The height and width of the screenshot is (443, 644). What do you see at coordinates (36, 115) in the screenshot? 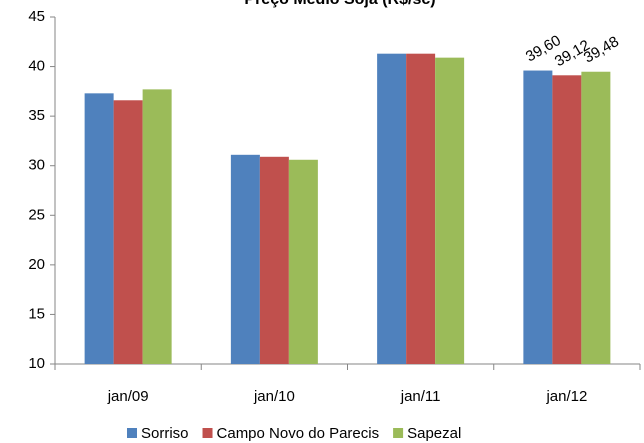
I see `y-tick-label: 35` at bounding box center [36, 115].